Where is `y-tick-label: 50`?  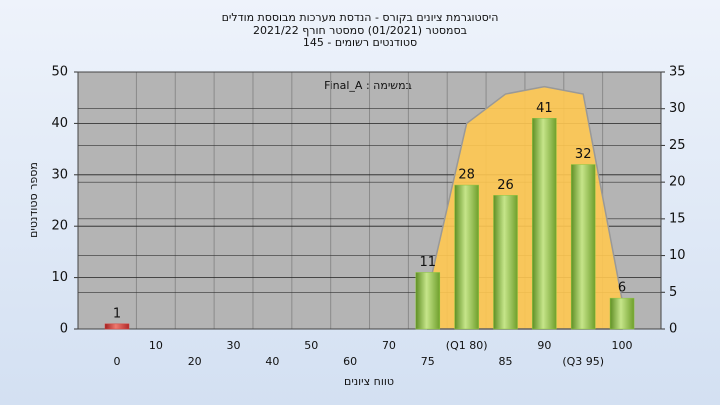 y-tick-label: 50 is located at coordinates (59, 72).